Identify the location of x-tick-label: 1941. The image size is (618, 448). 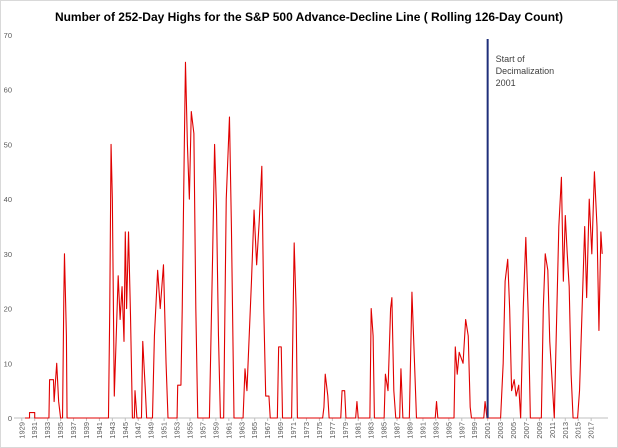
(99, 430).